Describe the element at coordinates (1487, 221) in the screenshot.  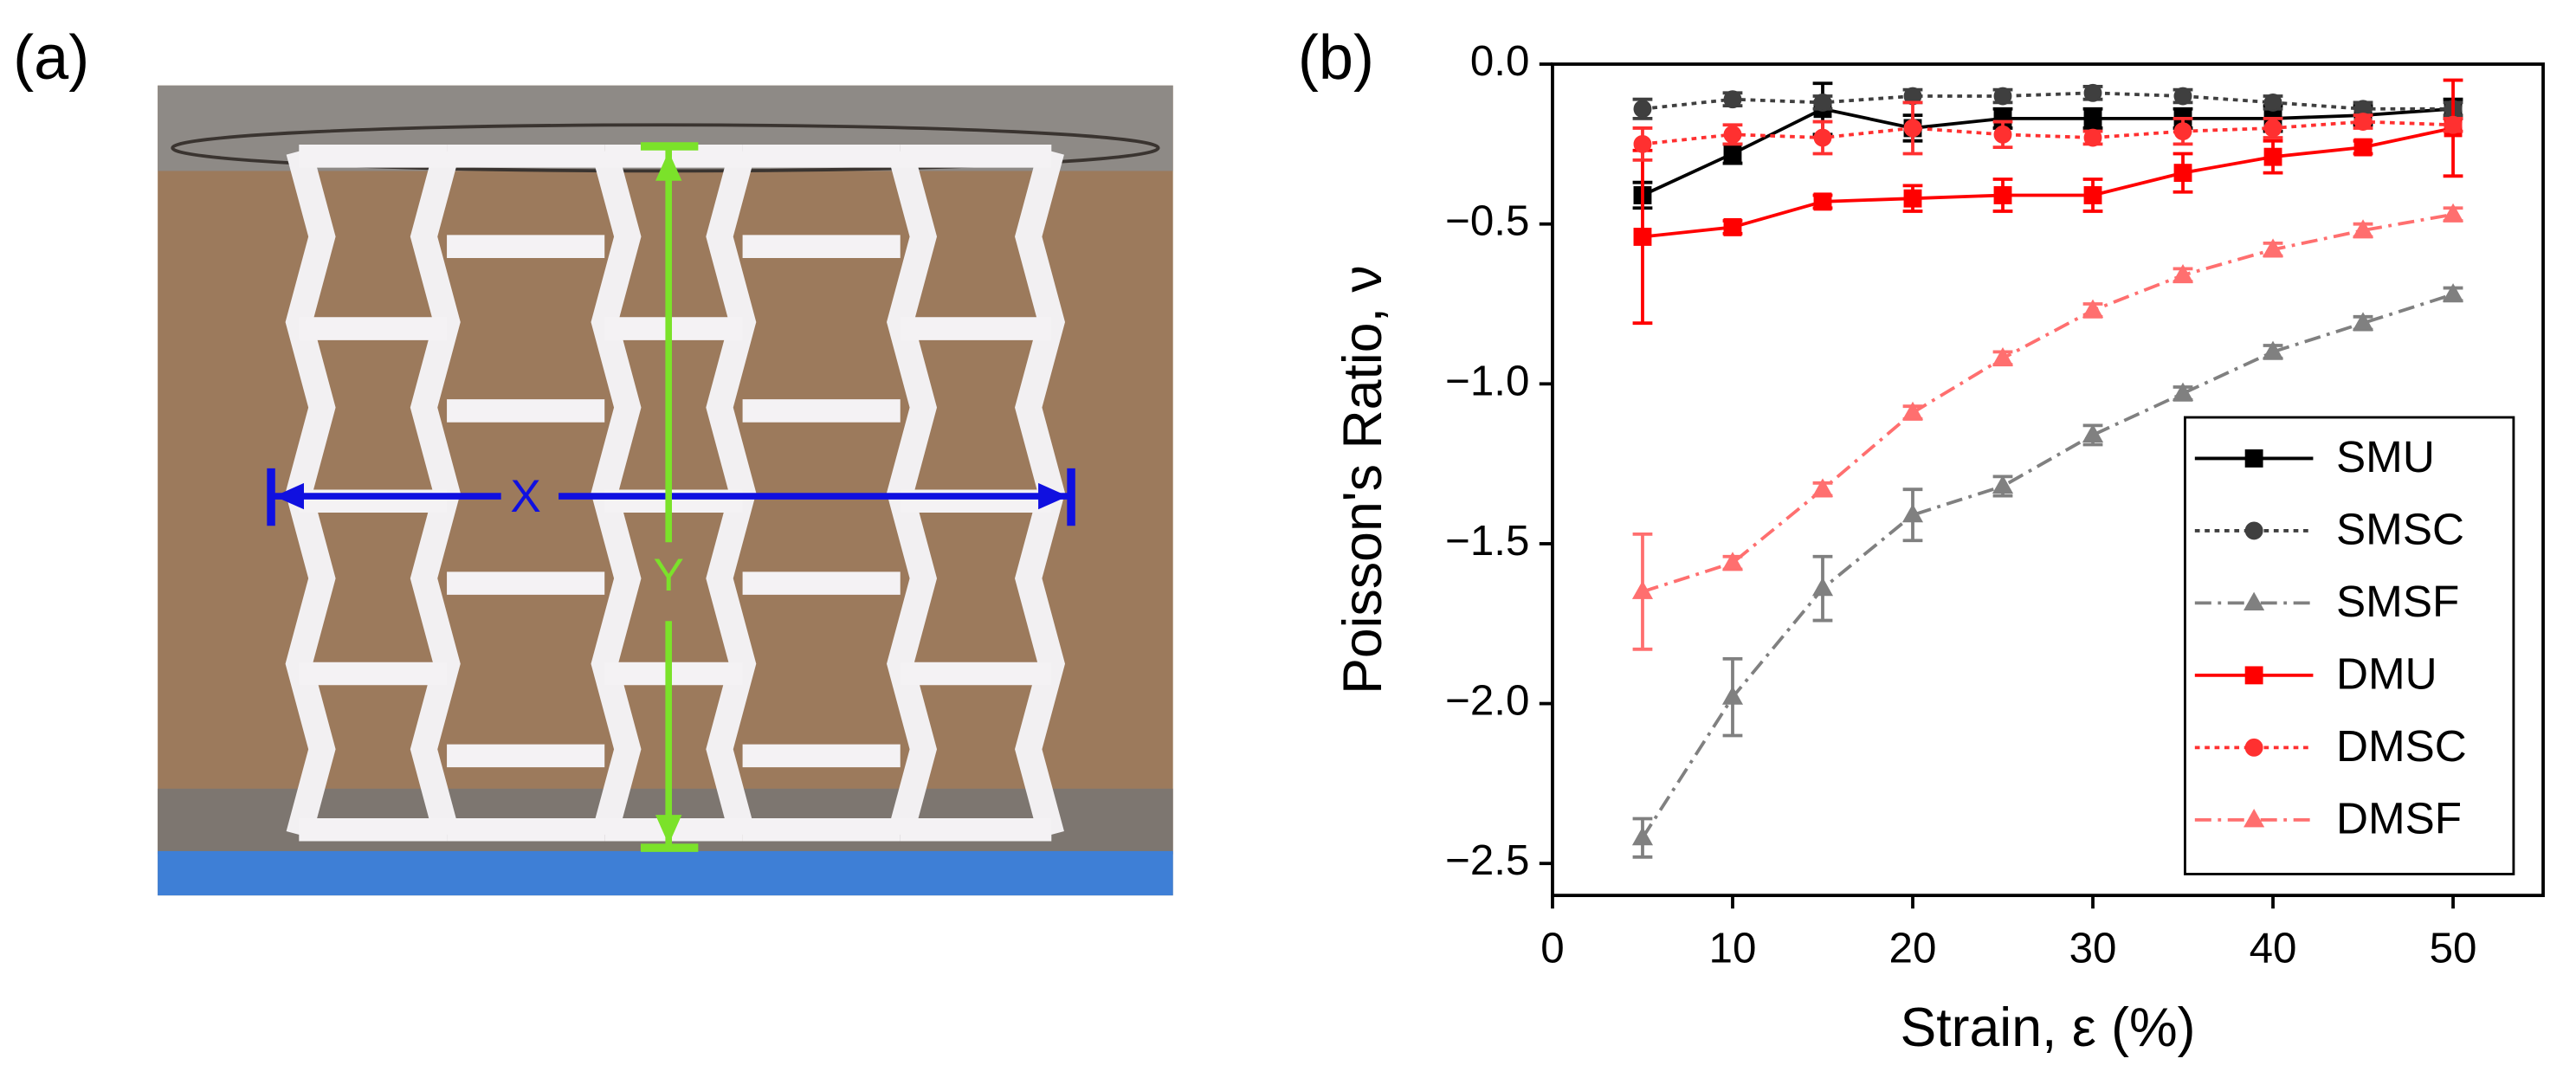
I see `y-tick-label: −0.5` at that location.